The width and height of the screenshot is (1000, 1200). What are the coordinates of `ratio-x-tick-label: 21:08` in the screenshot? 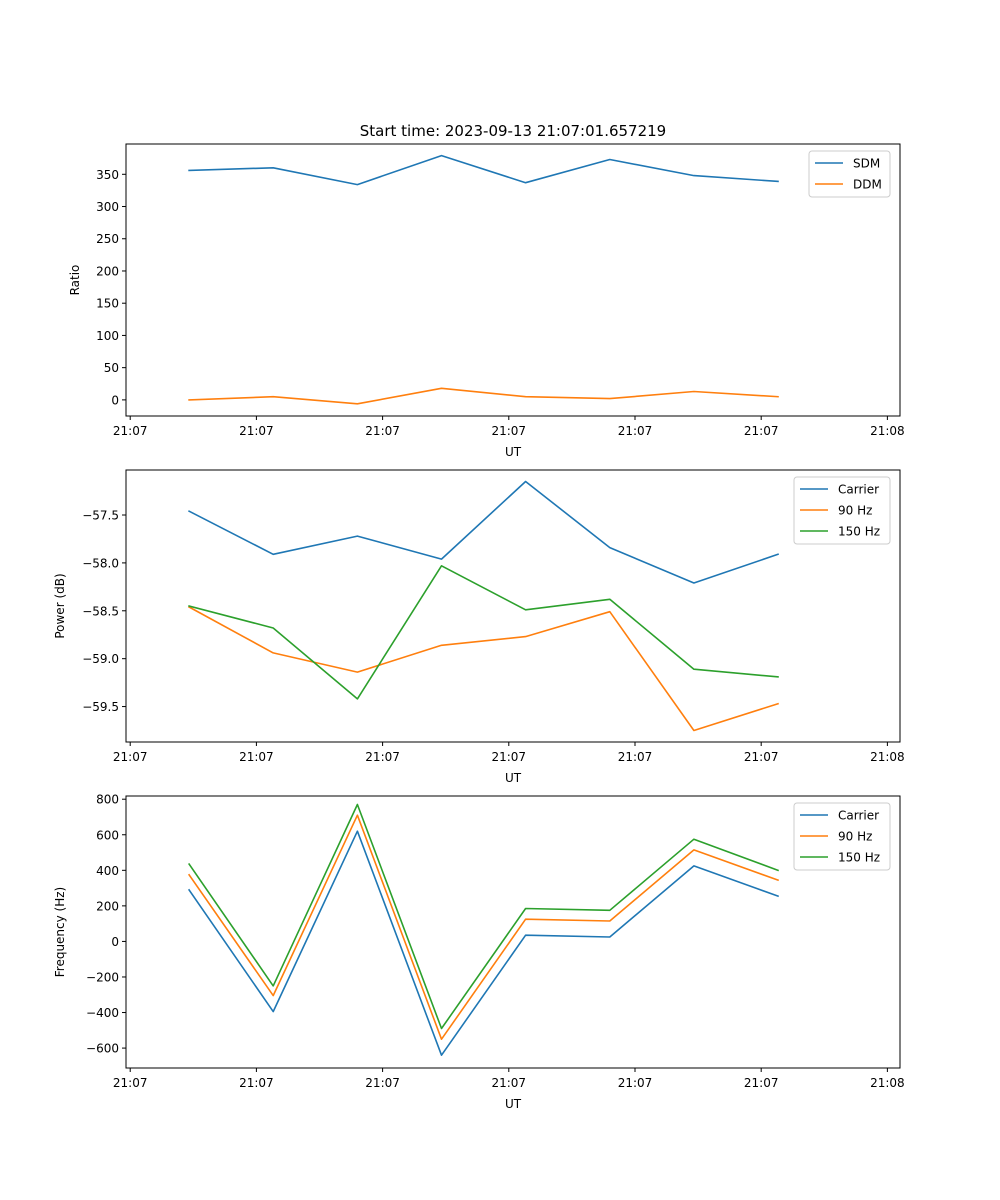 It's located at (887, 431).